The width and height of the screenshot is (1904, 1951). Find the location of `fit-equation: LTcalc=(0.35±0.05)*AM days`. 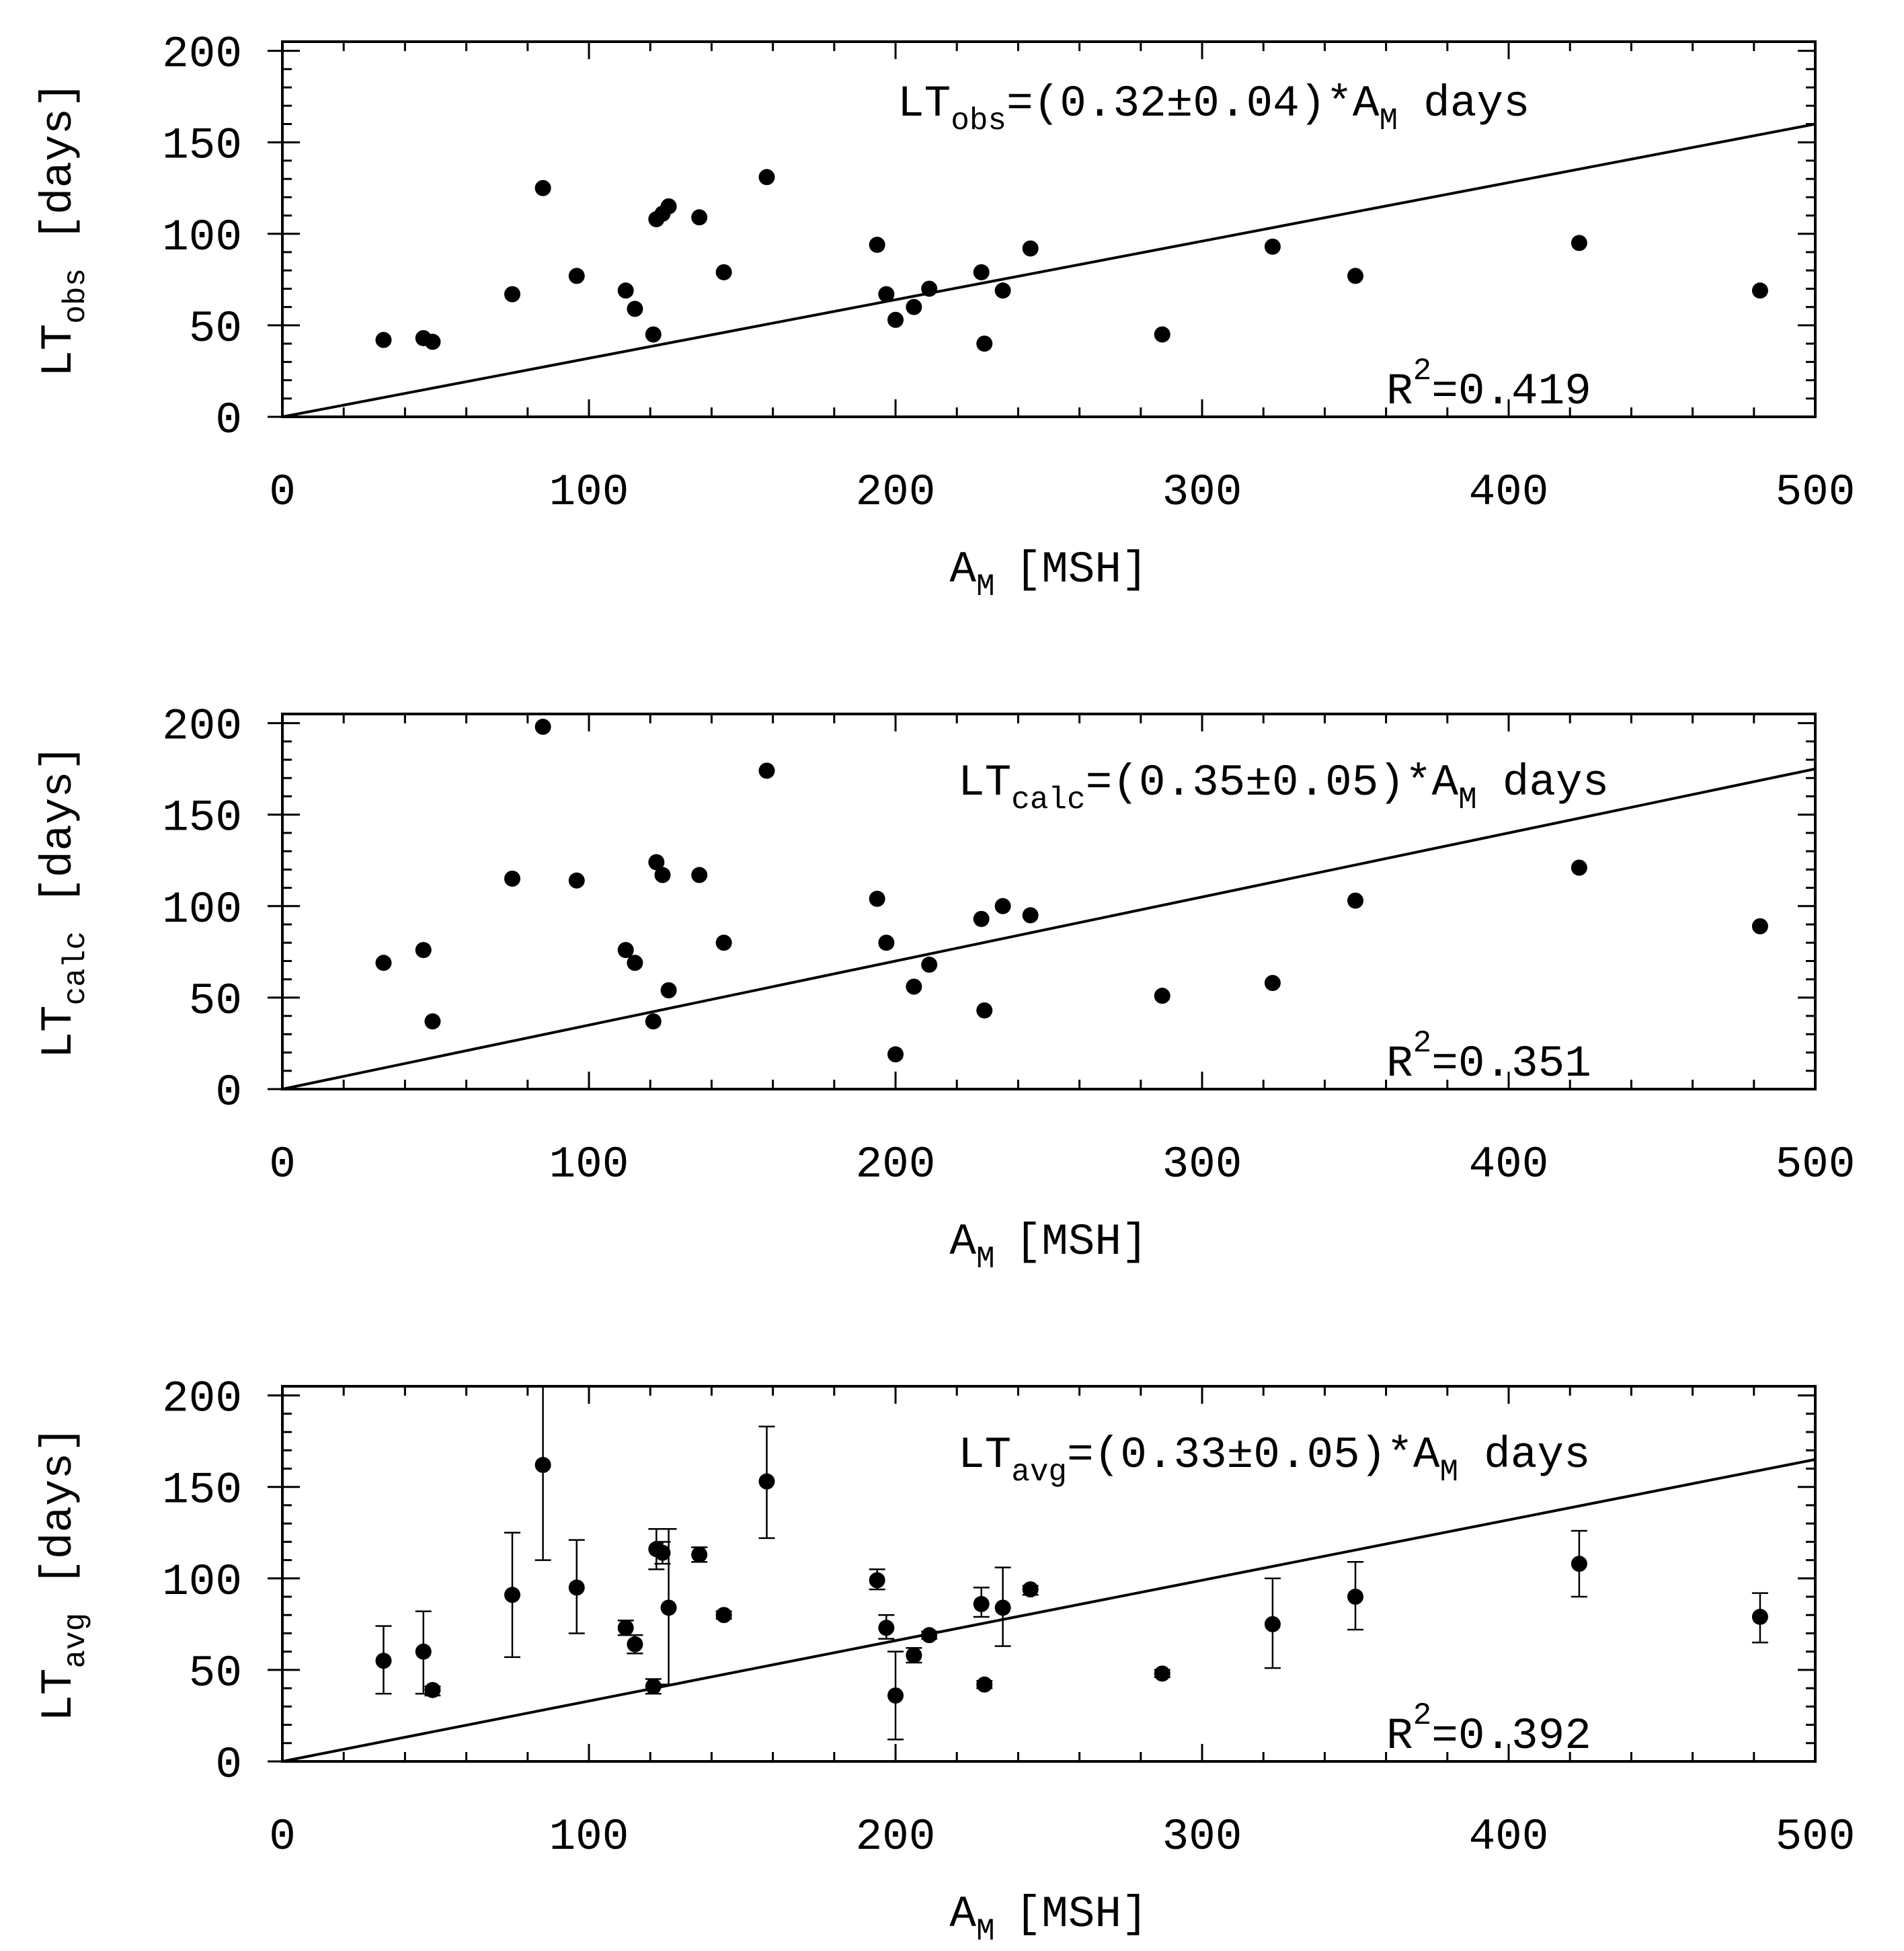

fit-equation: LTcalc=(0.35±0.05)*AM days is located at coordinates (1283, 788).